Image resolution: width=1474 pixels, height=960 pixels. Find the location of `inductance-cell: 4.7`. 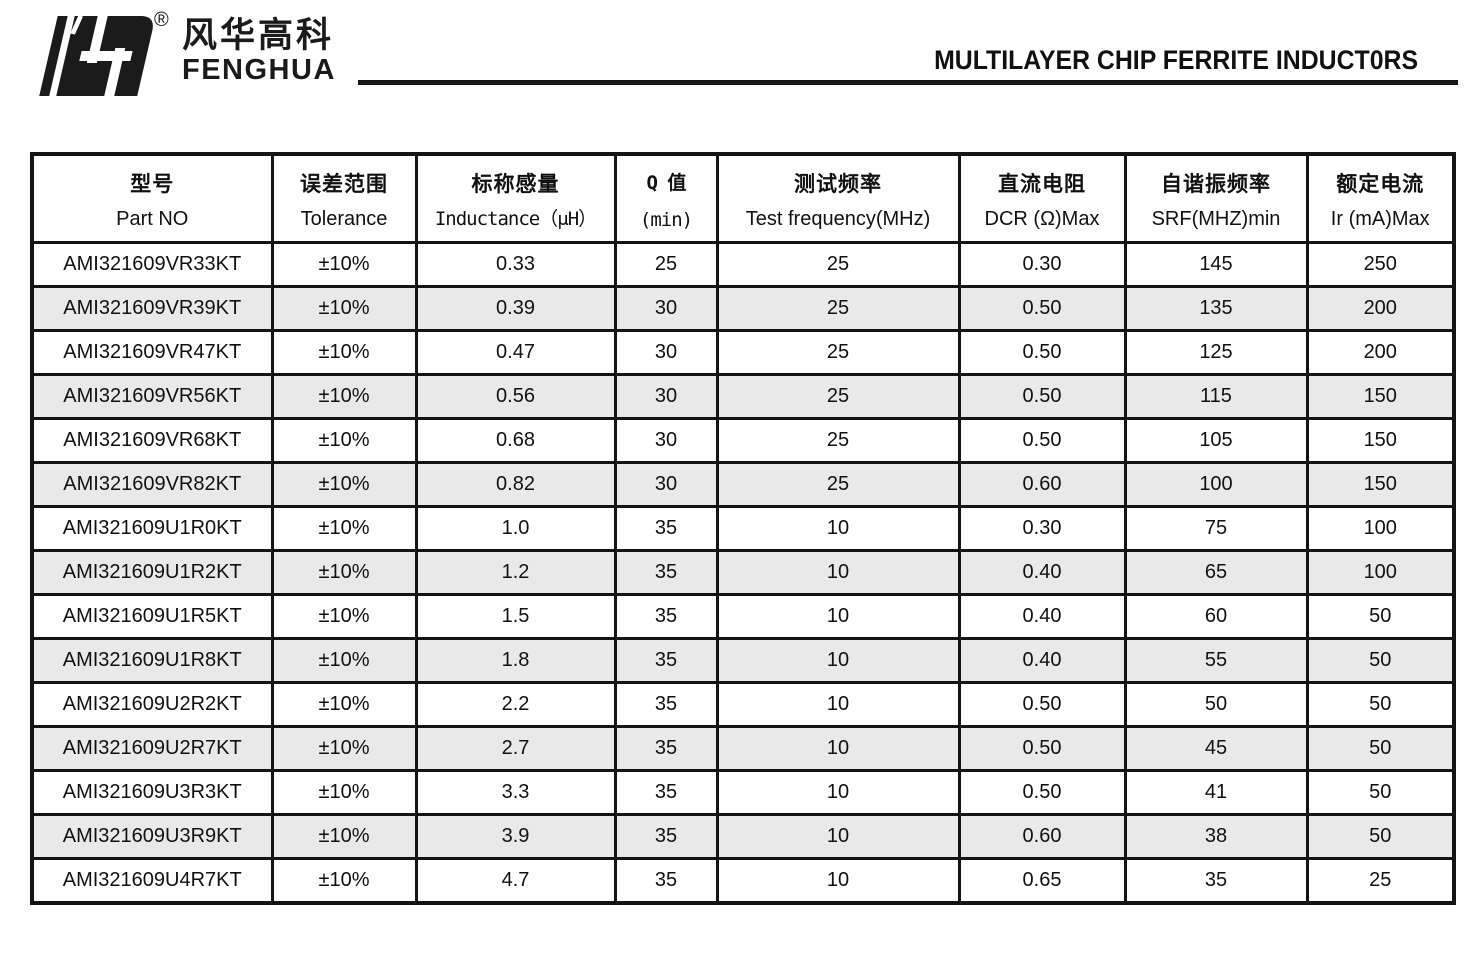

inductance-cell: 4.7 is located at coordinates (515, 881).